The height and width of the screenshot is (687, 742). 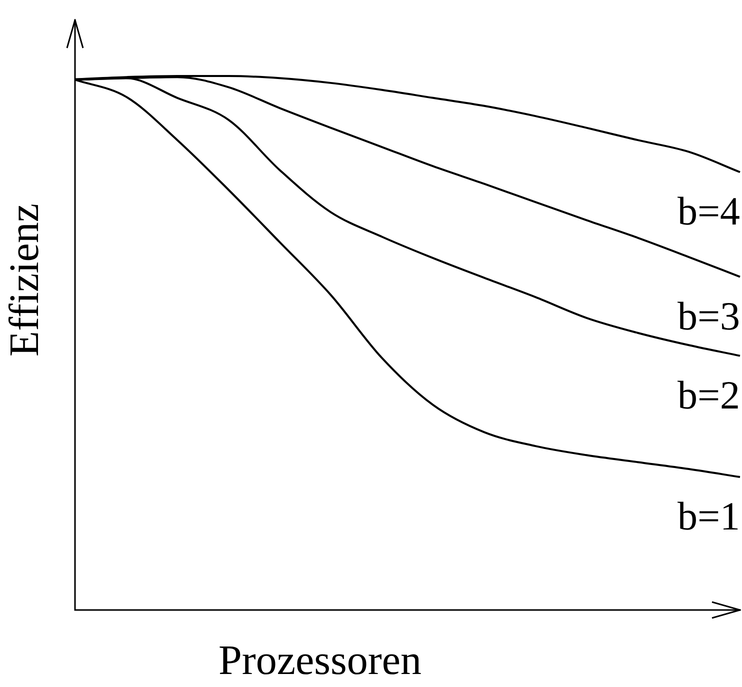 I want to click on y-axis-title: Effizienz, so click(x=25, y=280).